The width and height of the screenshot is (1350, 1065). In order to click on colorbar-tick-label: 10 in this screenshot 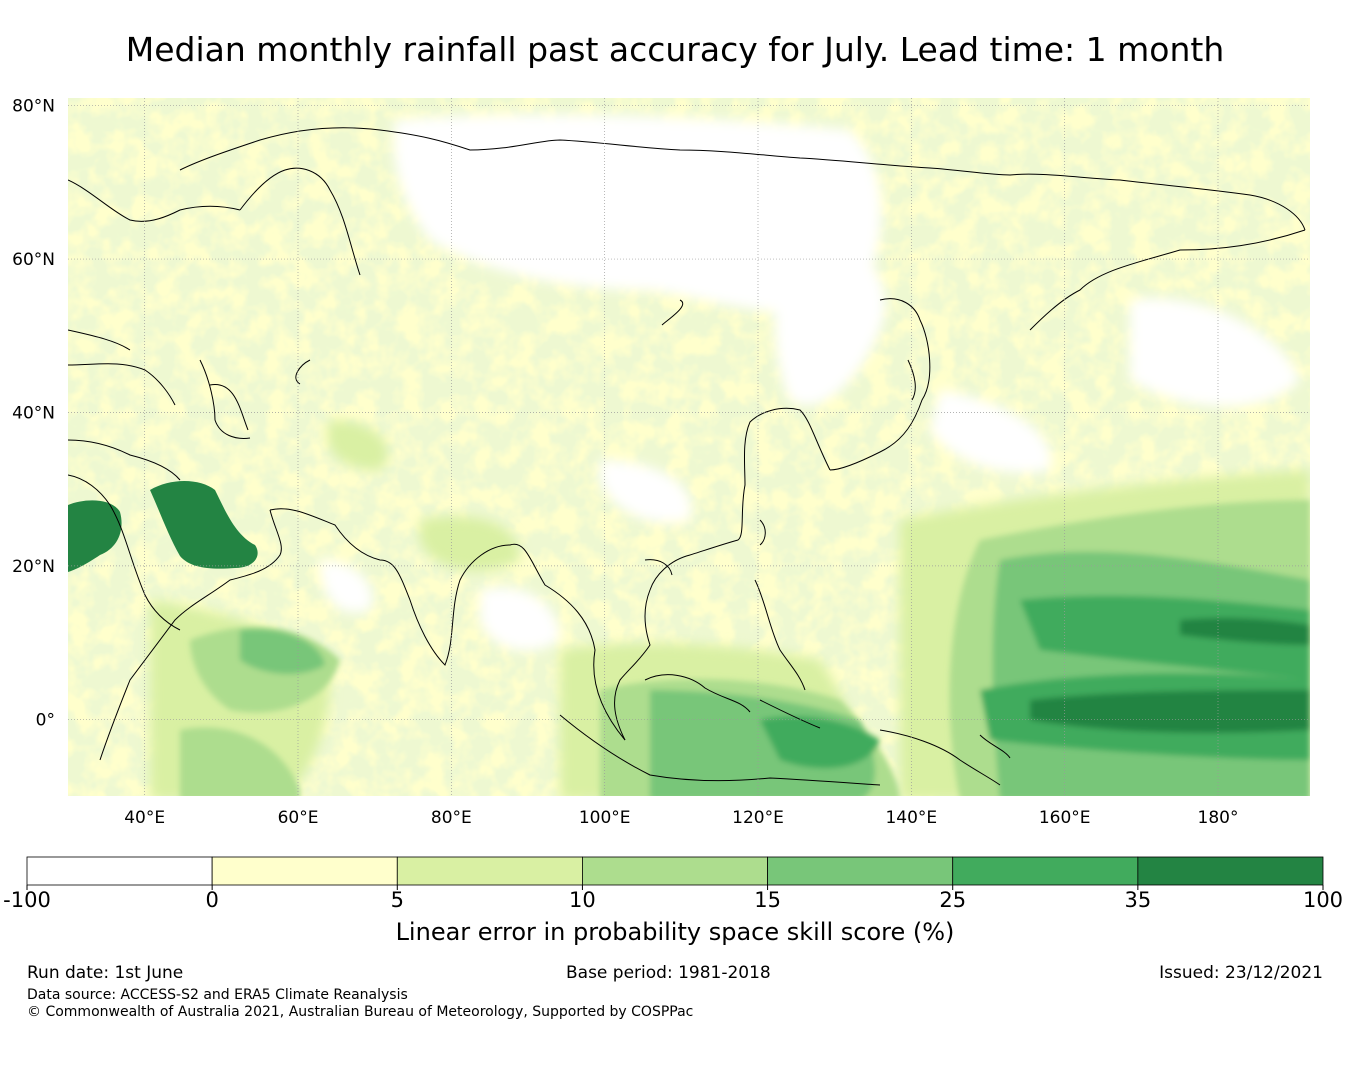, I will do `click(582, 900)`.